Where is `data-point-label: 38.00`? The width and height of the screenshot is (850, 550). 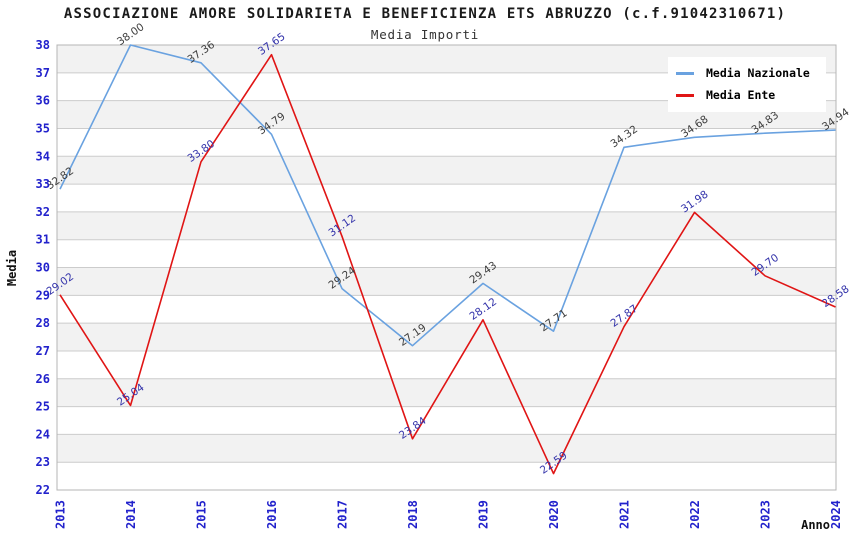 data-point-label: 38.00 is located at coordinates (131, 34).